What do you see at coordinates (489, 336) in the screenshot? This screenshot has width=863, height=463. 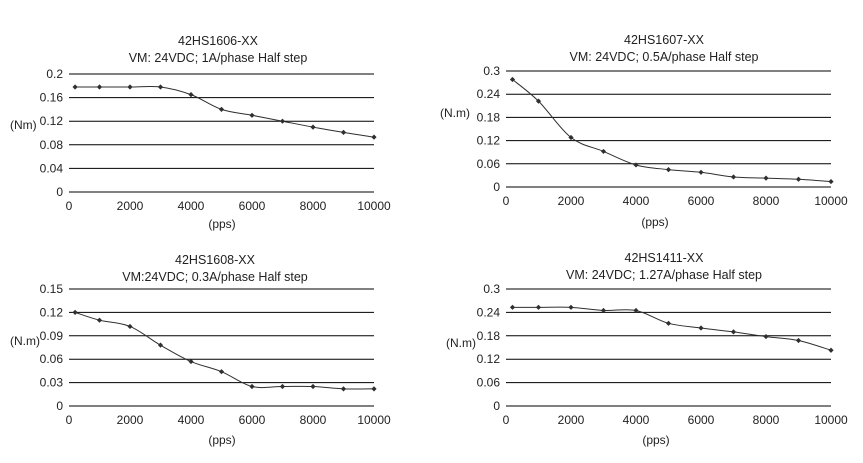 I see `chart-4-ytick-label: 0.18` at bounding box center [489, 336].